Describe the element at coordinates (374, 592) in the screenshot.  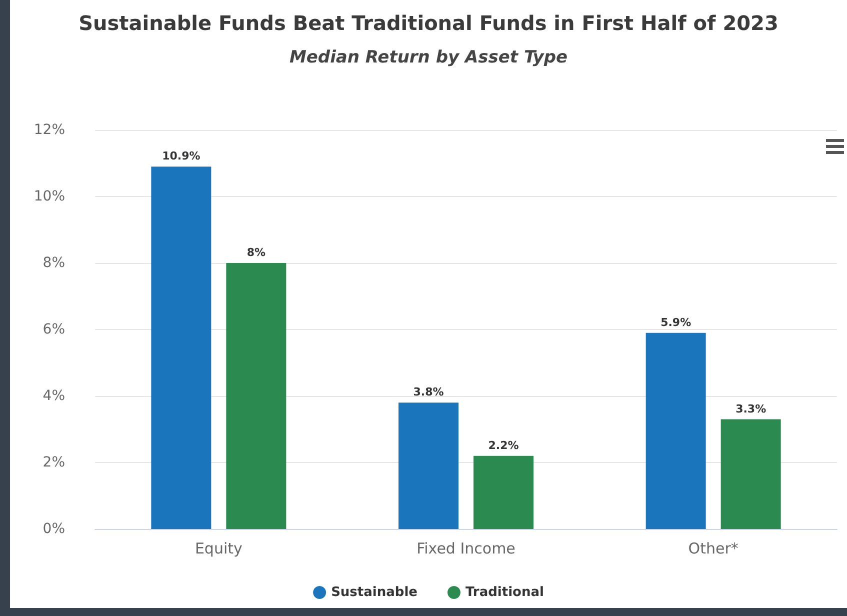
I see `legend-label: Sustainable` at that location.